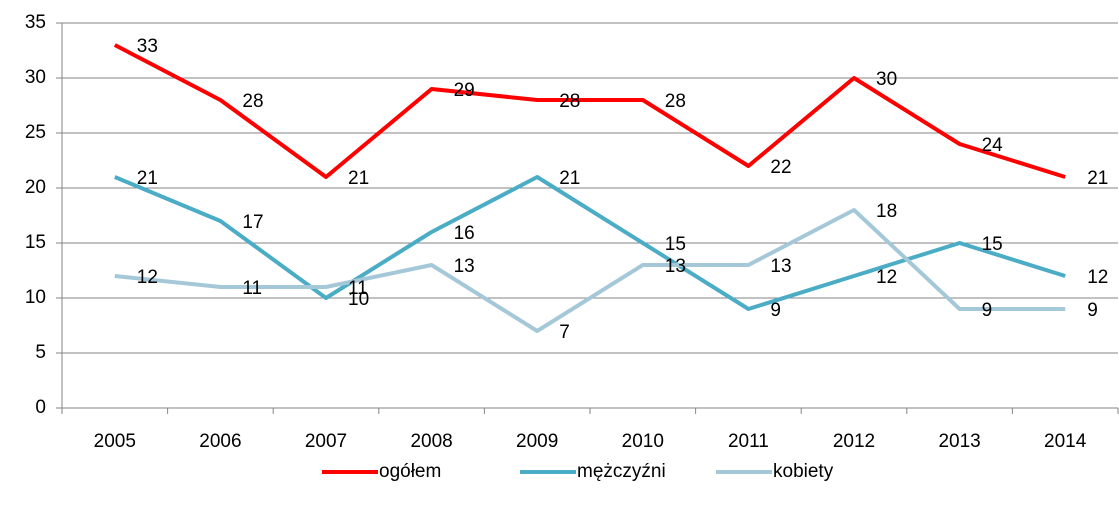 This screenshot has height=518, width=1119. Describe the element at coordinates (40, 352) in the screenshot. I see `y-tick-label: 5` at that location.